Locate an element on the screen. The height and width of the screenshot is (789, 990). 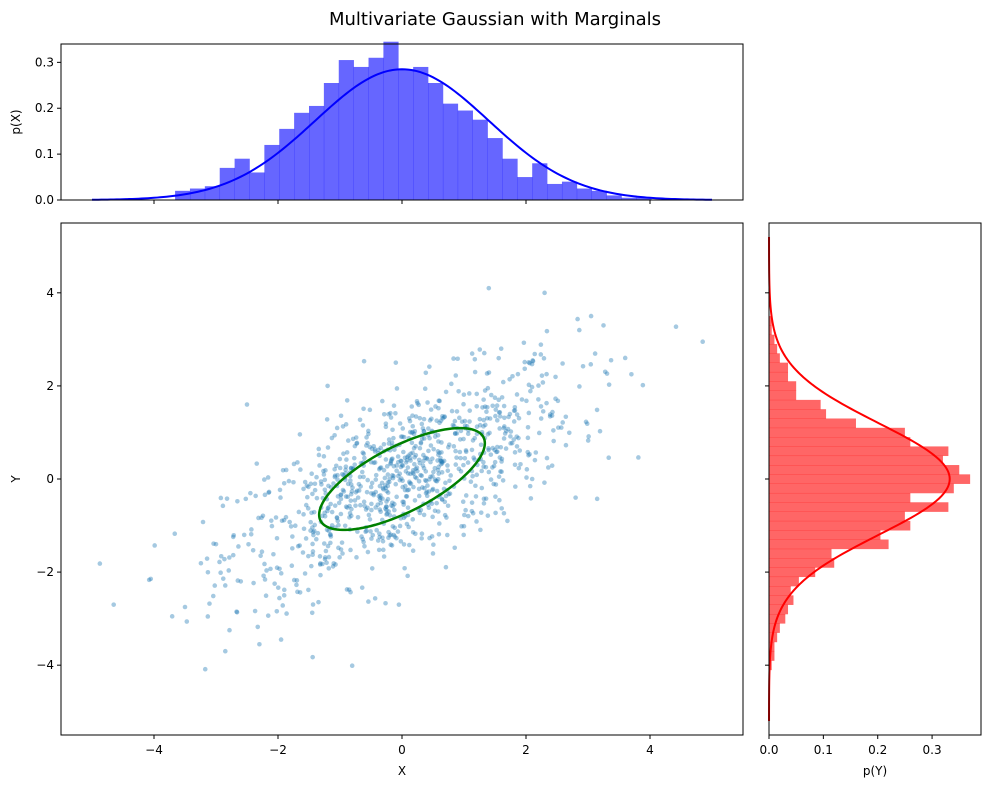
marginal-y-bars is located at coordinates (870, 493).